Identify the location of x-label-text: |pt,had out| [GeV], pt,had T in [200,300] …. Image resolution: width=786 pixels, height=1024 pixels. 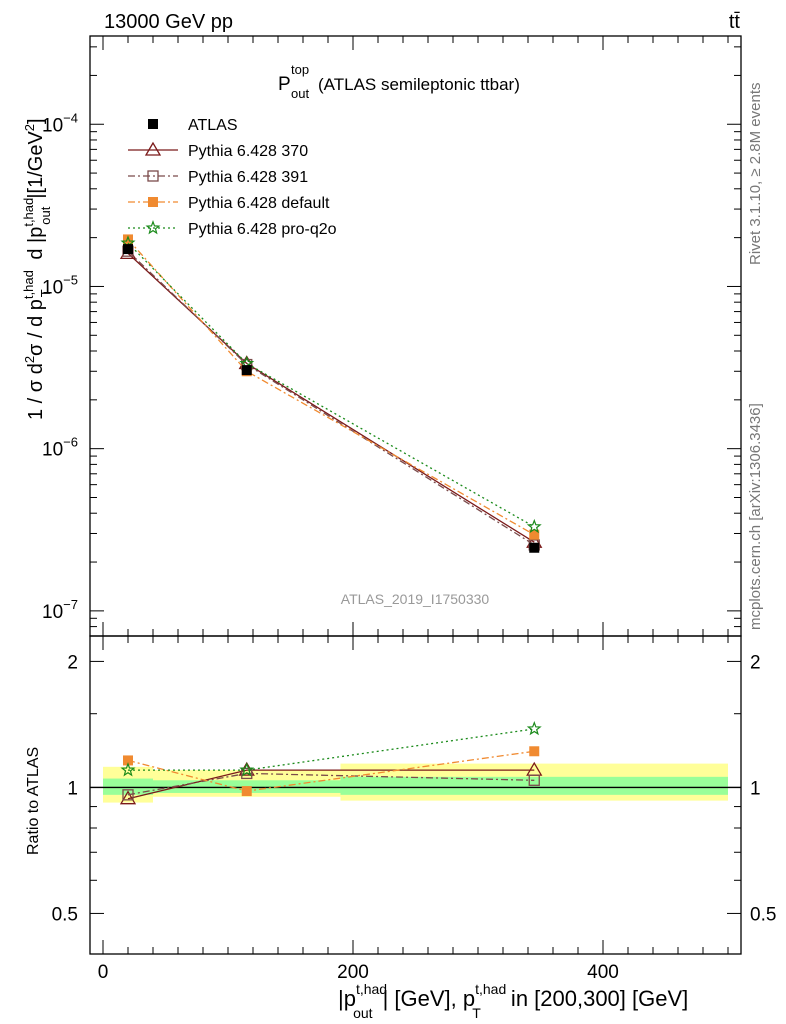
(513, 1001).